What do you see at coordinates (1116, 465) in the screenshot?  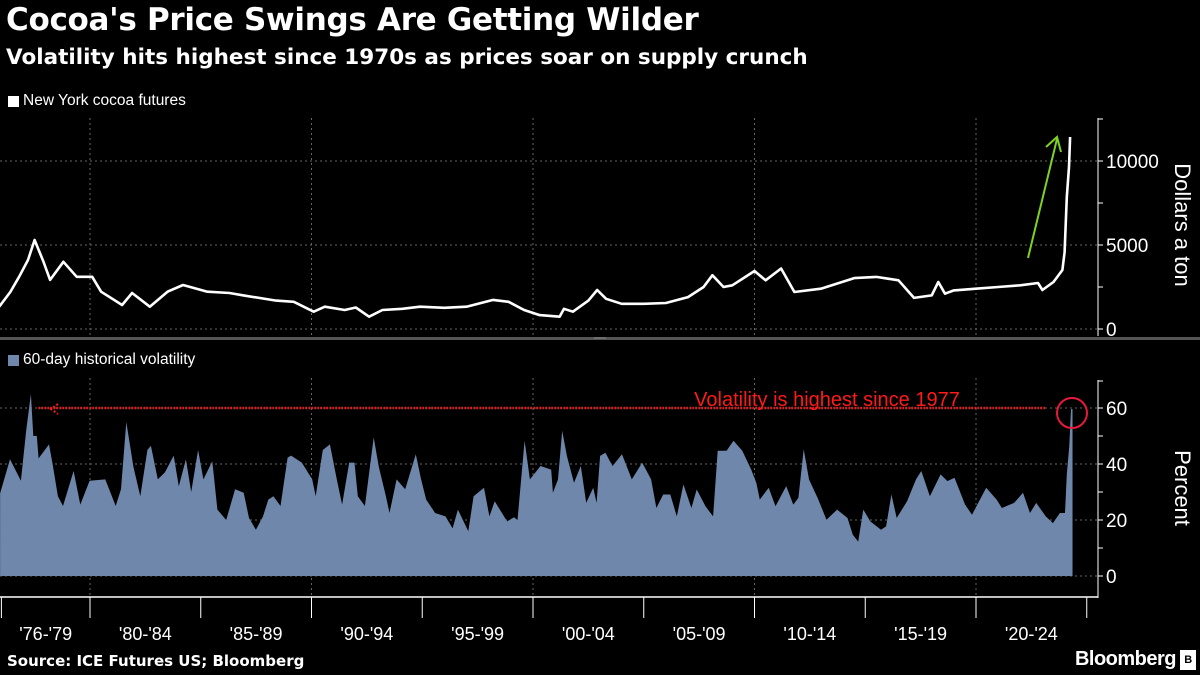 I see `y-tick-label: 40` at bounding box center [1116, 465].